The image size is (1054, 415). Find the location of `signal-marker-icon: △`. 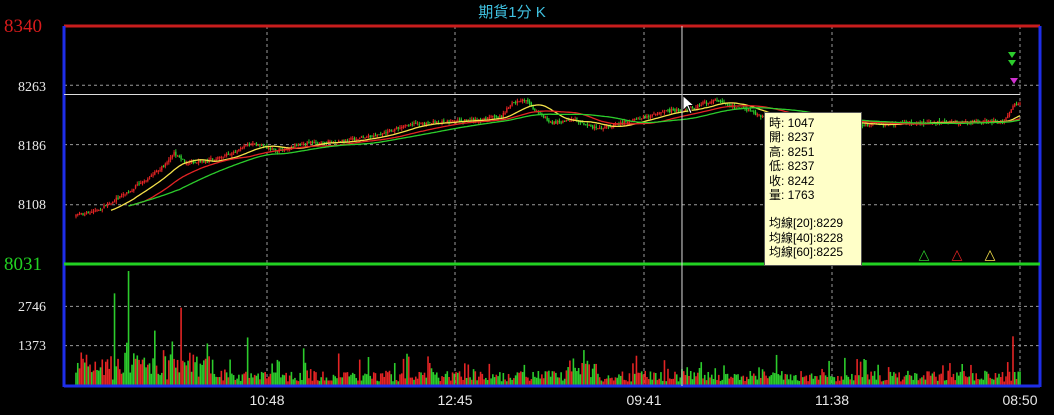

signal-marker-icon: △ is located at coordinates (990, 255).